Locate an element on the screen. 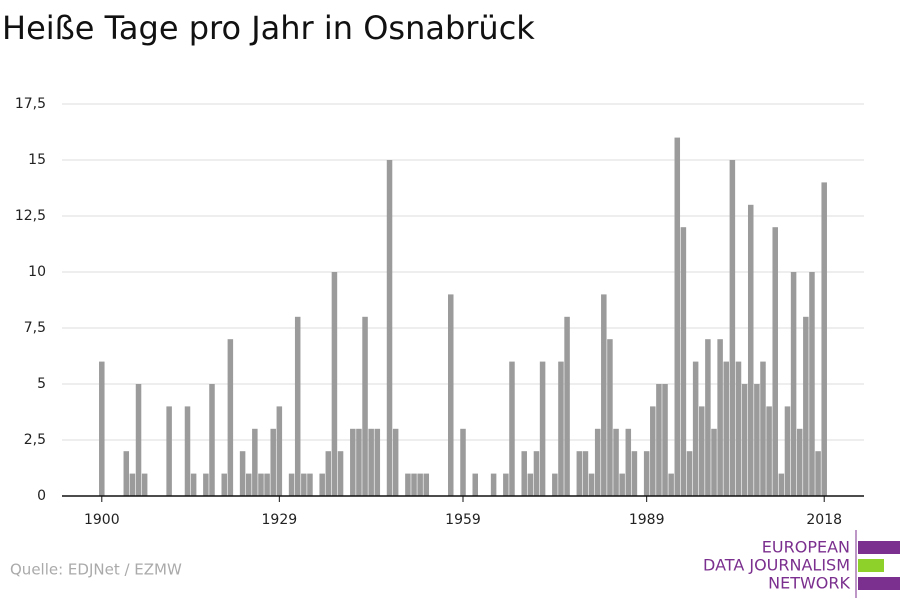 Image resolution: width=900 pixels, height=600 pixels. y-tick-label: 17,5 is located at coordinates (30, 104).